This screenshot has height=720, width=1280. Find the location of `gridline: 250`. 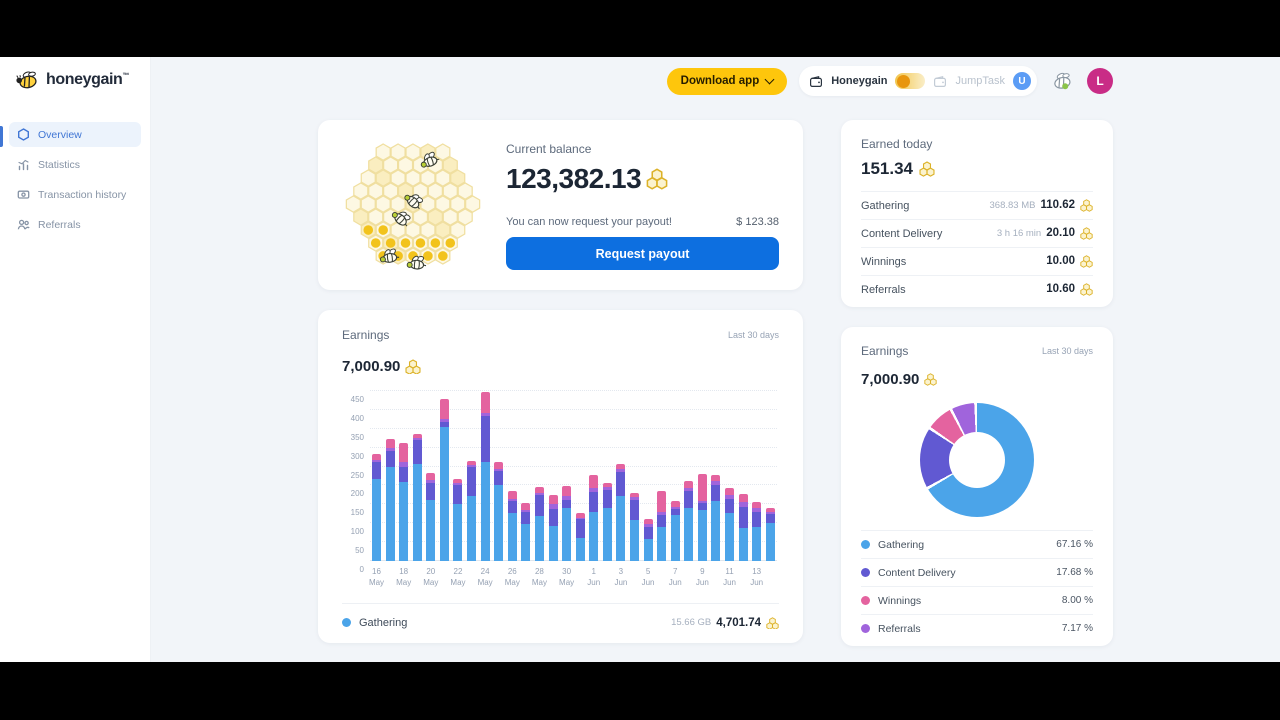

gridline: 250 is located at coordinates (564, 472).